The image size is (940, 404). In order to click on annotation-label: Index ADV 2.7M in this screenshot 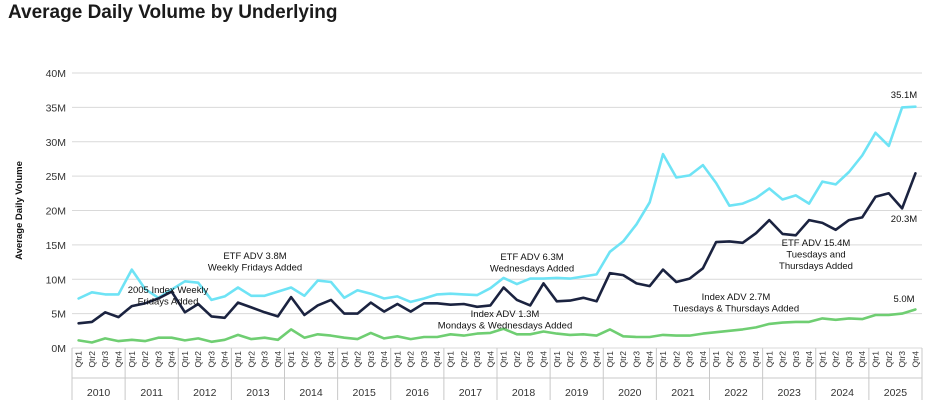, I will do `click(736, 297)`.